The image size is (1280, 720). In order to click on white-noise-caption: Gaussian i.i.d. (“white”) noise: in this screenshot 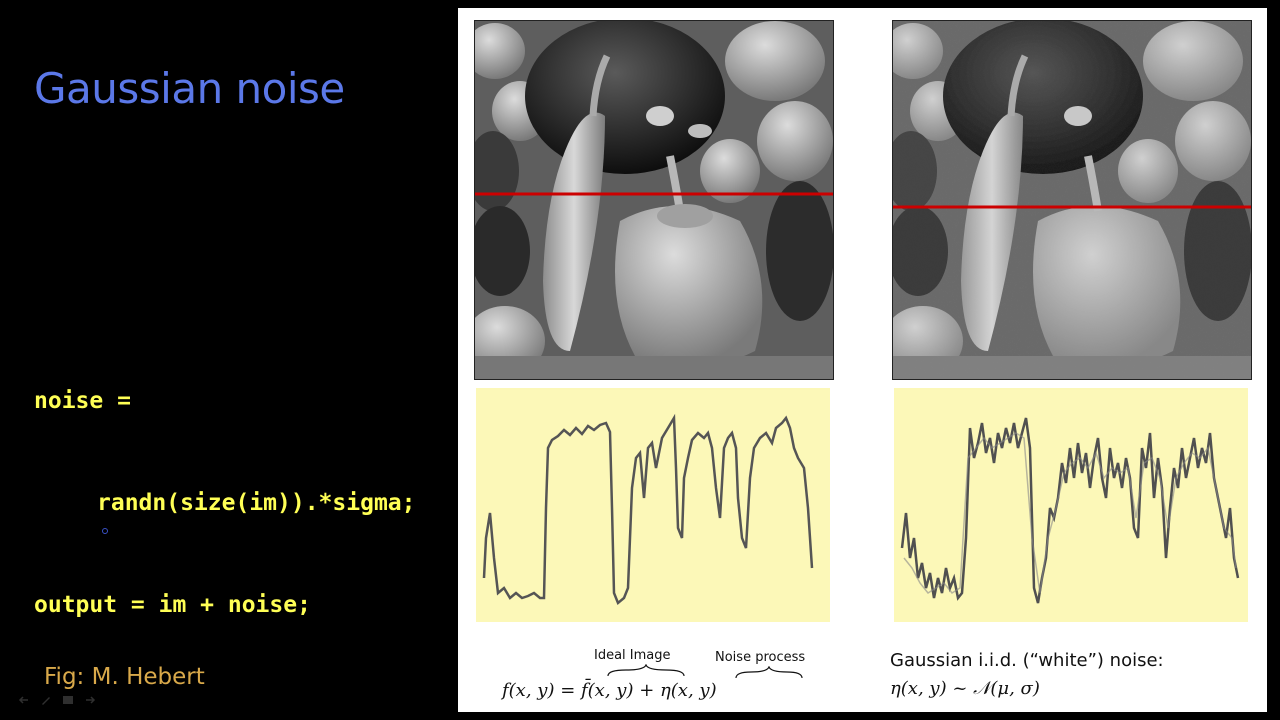, I will do `click(1027, 660)`.